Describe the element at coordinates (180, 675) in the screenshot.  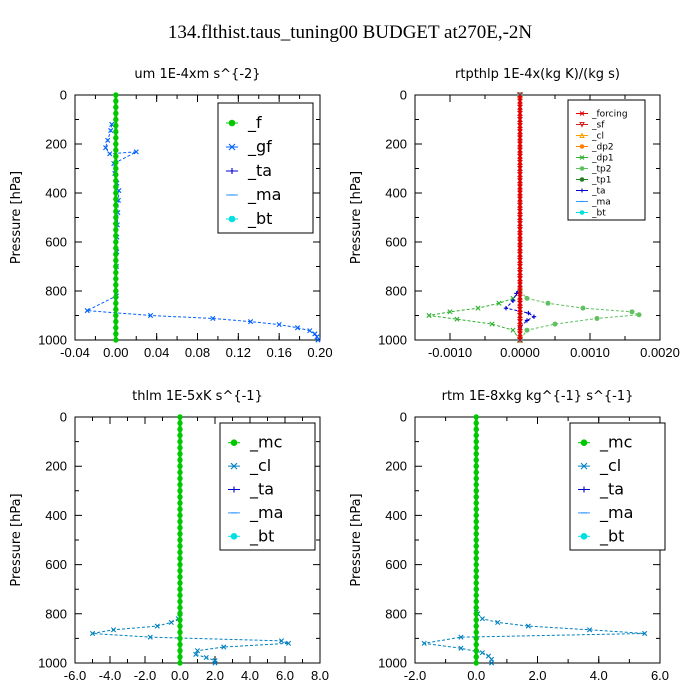
I see `x-tick-label: 0.0` at that location.